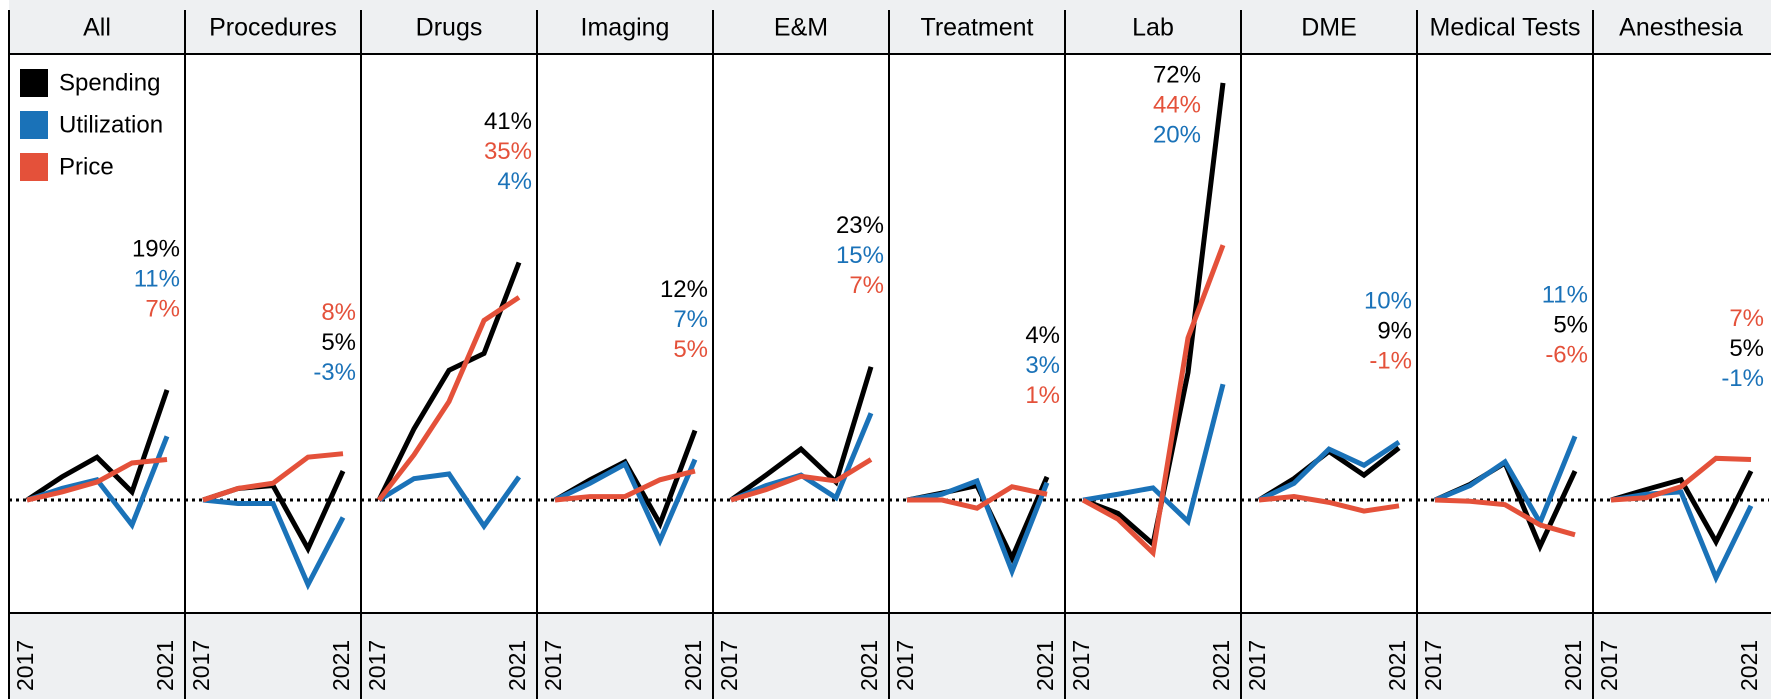  Describe the element at coordinates (111, 124) in the screenshot. I see `legend-label: Utilization` at that location.